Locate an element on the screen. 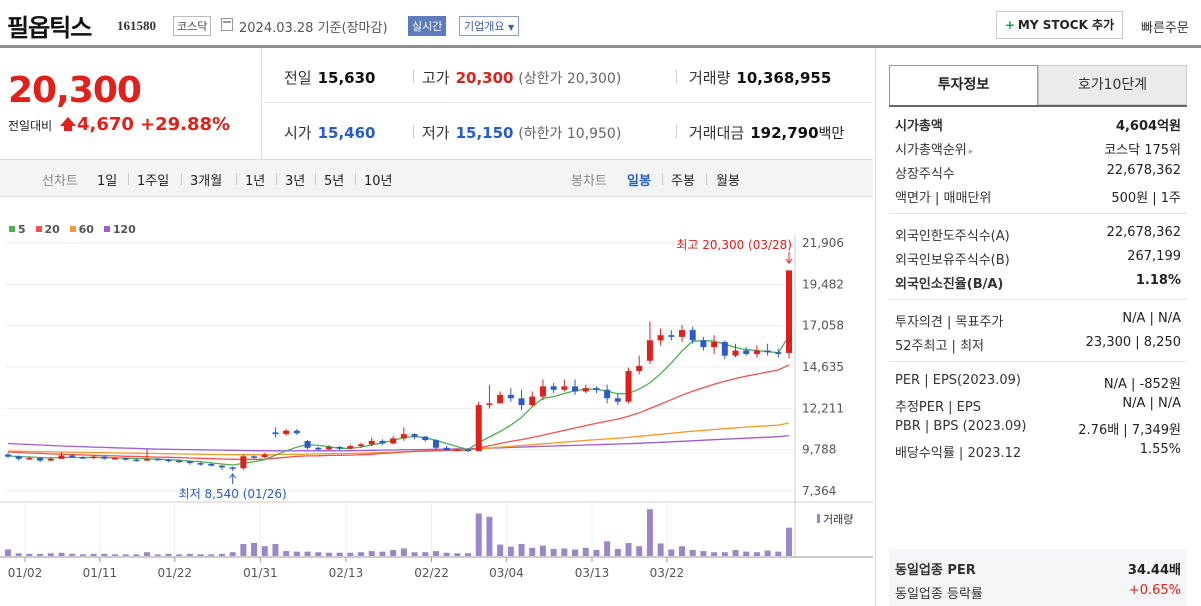 This screenshot has height=606, width=1201. price-change: 4,670 is located at coordinates (105, 124).